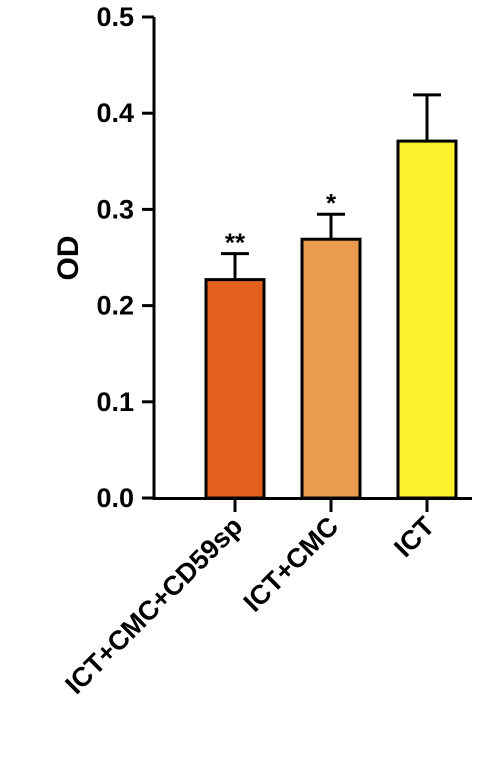 The image size is (498, 780). What do you see at coordinates (414, 537) in the screenshot?
I see `x-tick-label: ICT` at bounding box center [414, 537].